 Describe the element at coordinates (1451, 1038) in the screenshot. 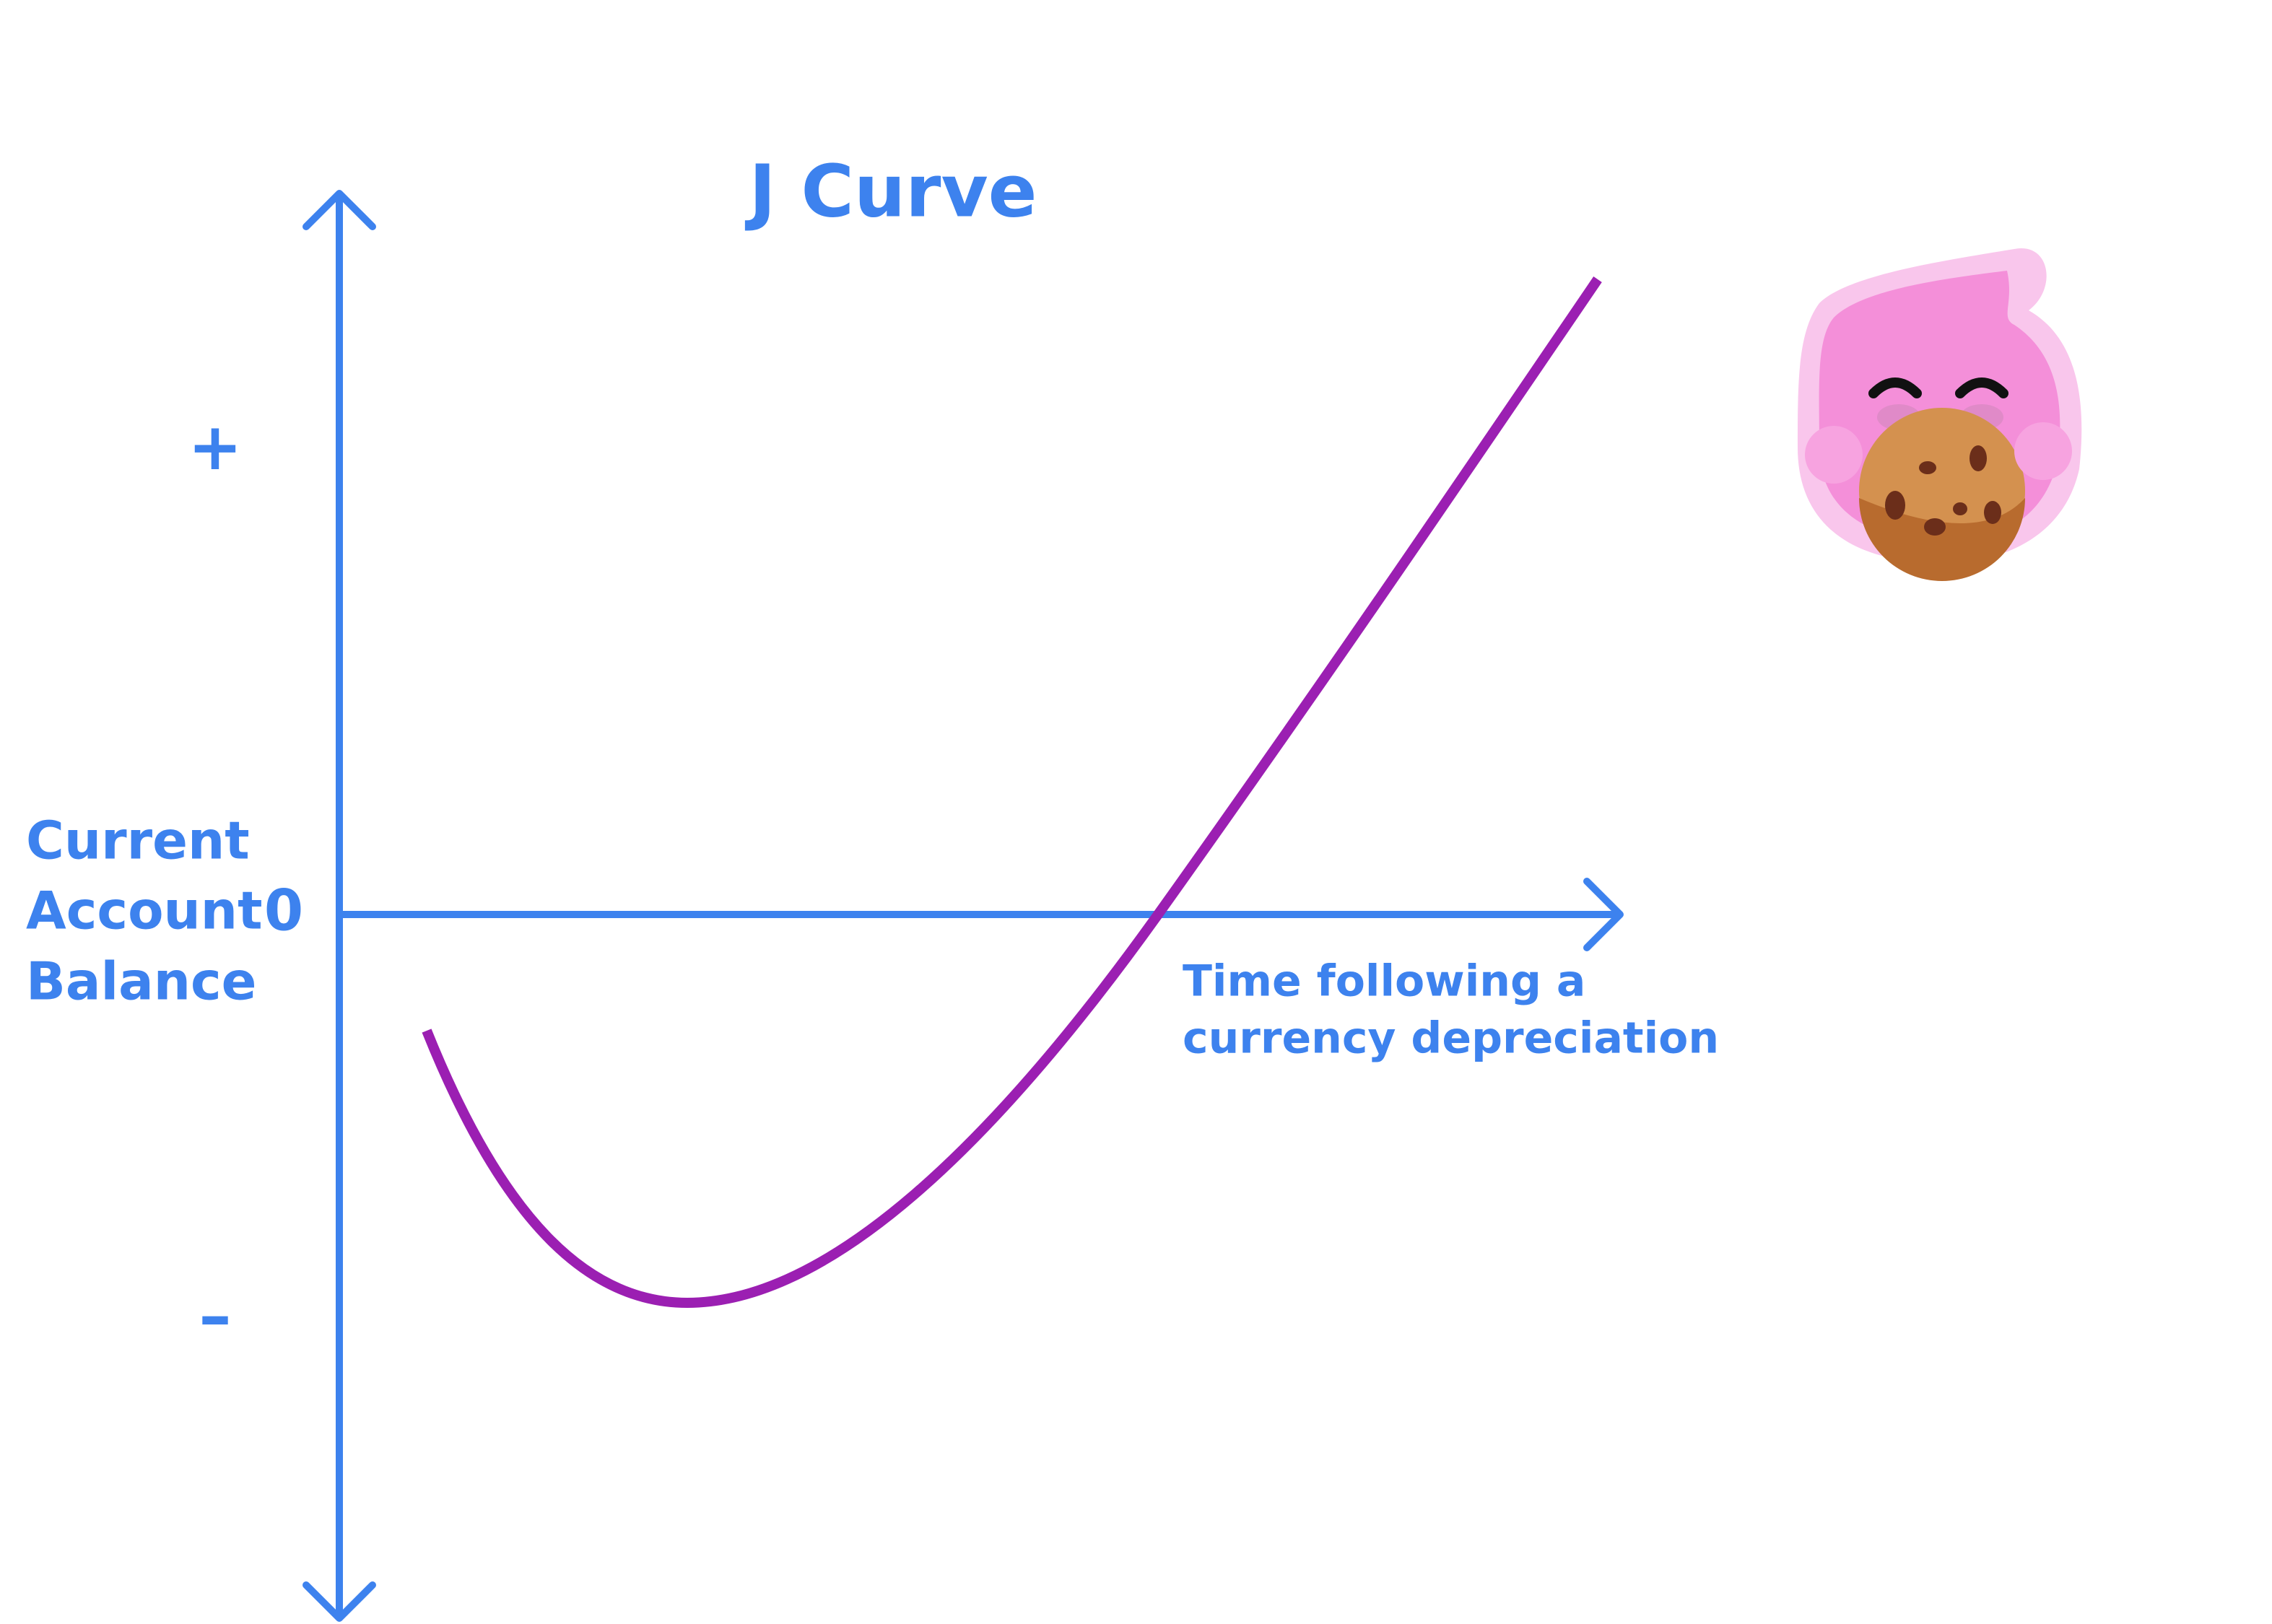

I see `x-label-line: currency depreciation` at that location.